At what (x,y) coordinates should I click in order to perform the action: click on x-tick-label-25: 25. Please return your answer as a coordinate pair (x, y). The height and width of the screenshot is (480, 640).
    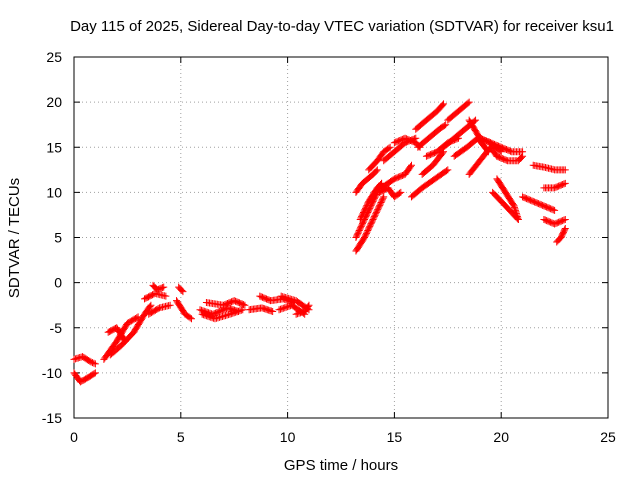
    Looking at the image, I should click on (608, 437).